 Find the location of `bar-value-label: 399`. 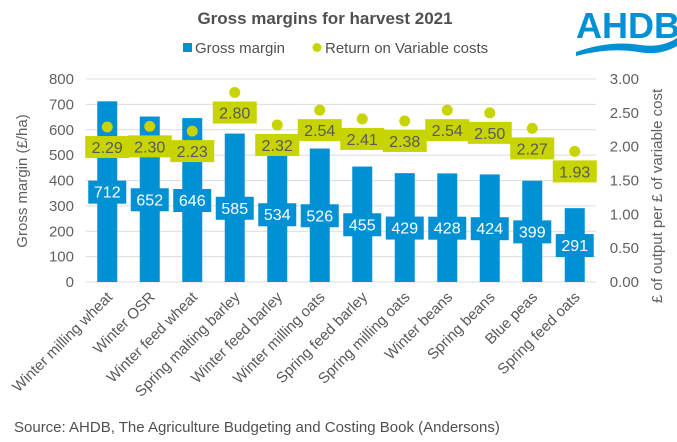

bar-value-label: 399 is located at coordinates (532, 232).